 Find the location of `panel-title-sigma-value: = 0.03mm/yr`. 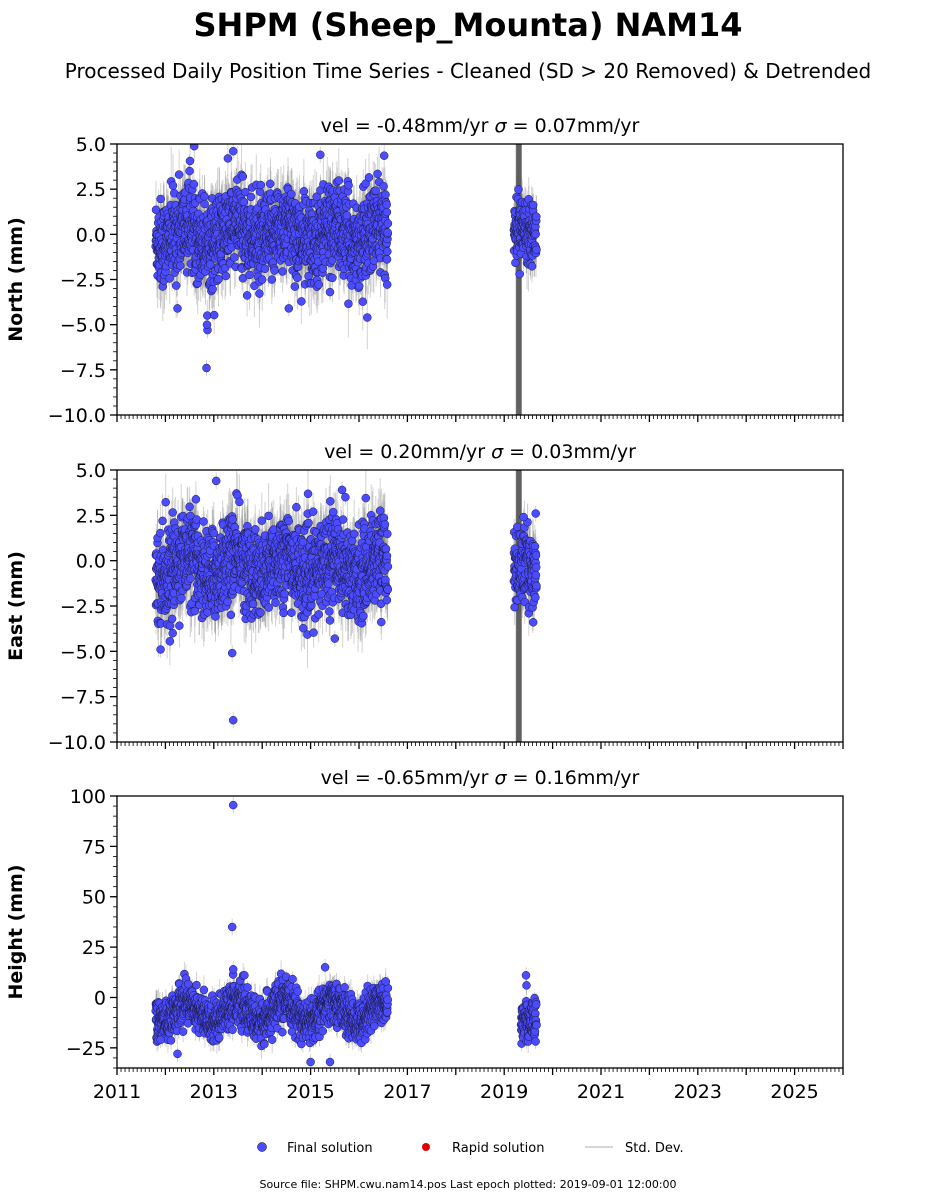

panel-title-sigma-value: = 0.03mm/yr is located at coordinates (569, 452).